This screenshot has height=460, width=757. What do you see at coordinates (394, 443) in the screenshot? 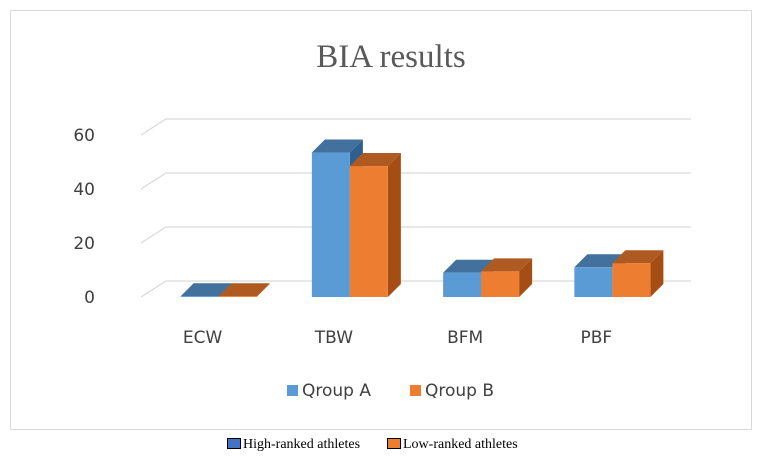
I see `low-ranked-swatch` at bounding box center [394, 443].